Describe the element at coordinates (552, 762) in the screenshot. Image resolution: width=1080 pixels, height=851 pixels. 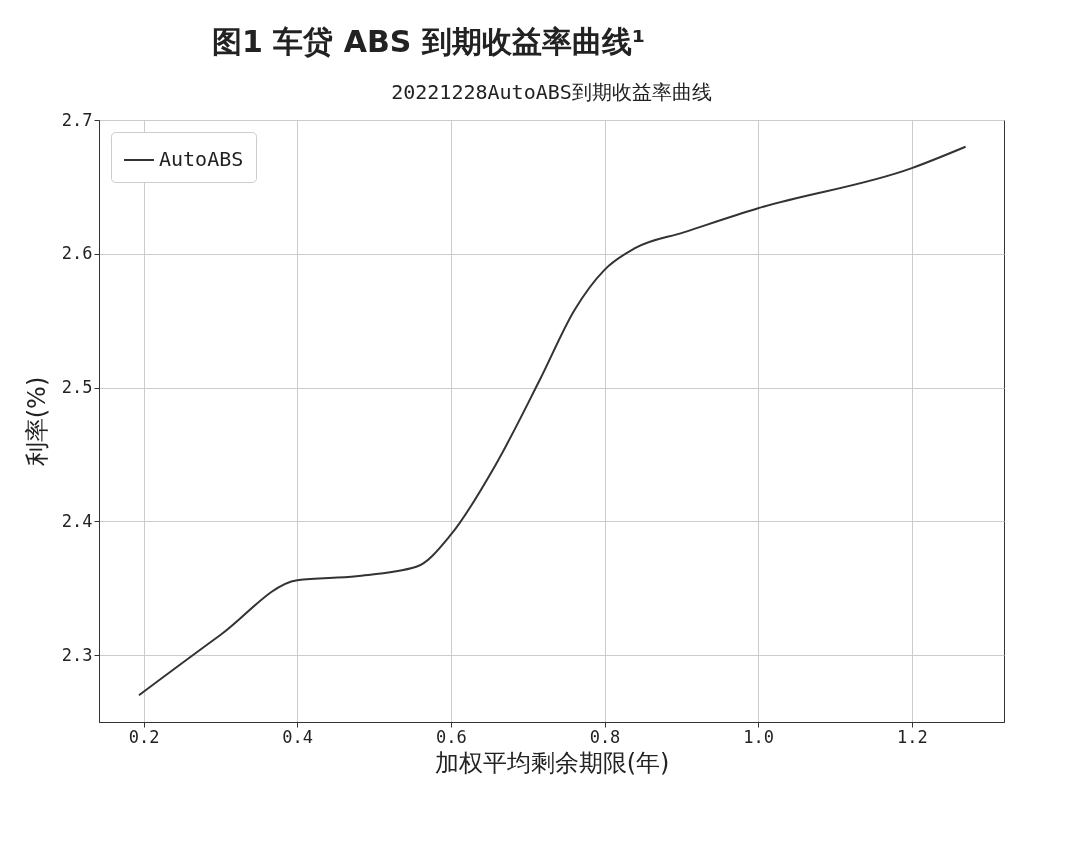
I see `x-axis-title: 加权平均剩余期限(年)` at that location.